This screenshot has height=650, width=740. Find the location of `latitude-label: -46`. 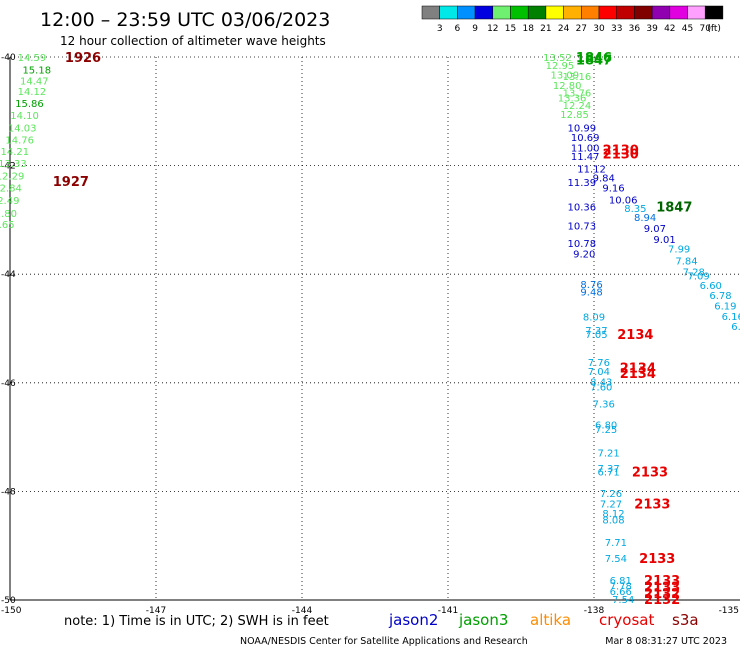

latitude-label: -46 is located at coordinates (8, 384).